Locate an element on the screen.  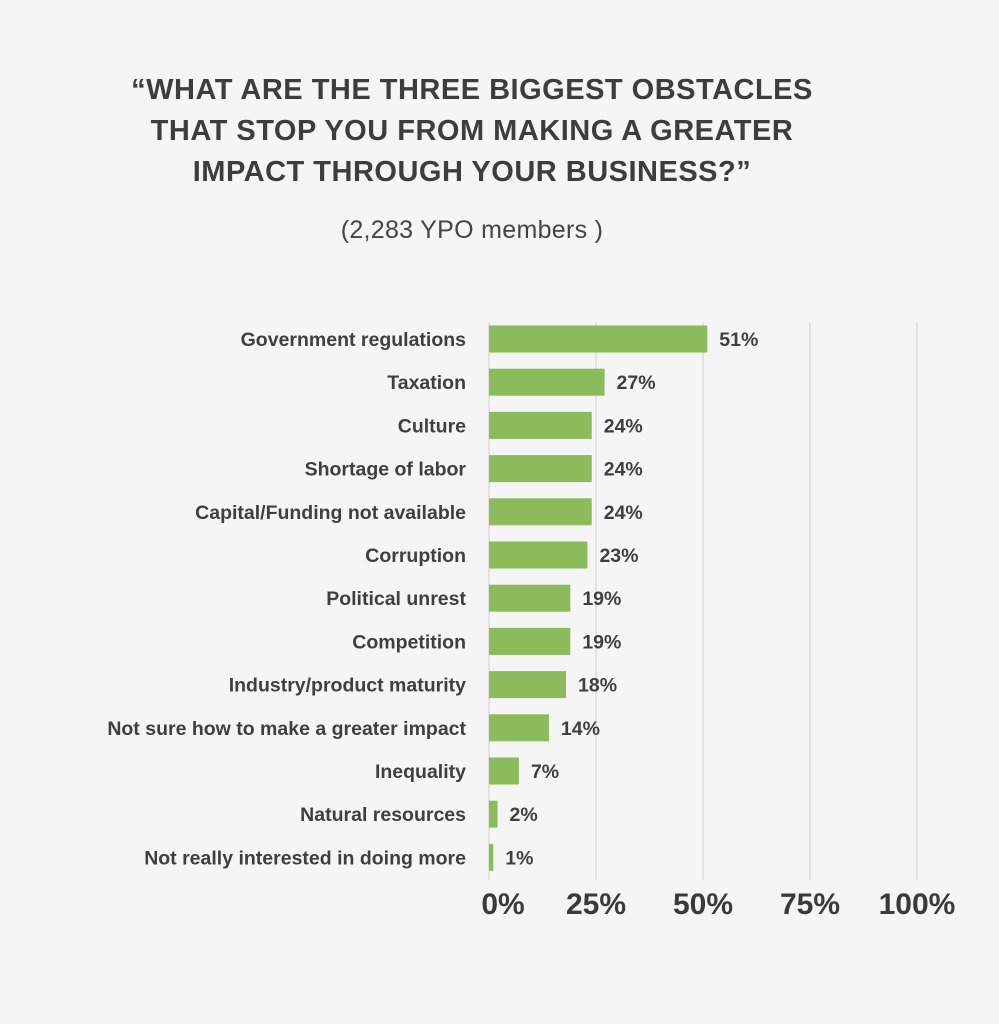
value-label: 51% is located at coordinates (738, 340).